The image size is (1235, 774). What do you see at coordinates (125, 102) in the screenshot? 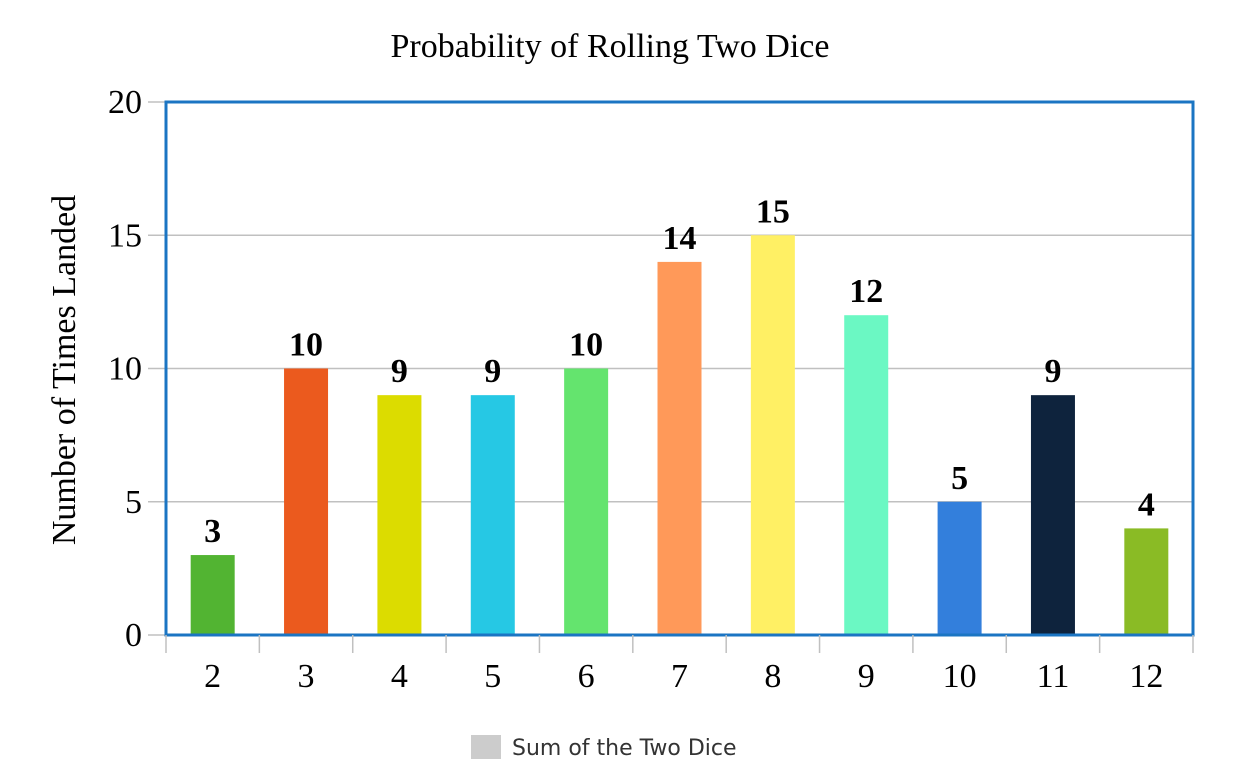
I see `y-tick-label: 20` at bounding box center [125, 102].